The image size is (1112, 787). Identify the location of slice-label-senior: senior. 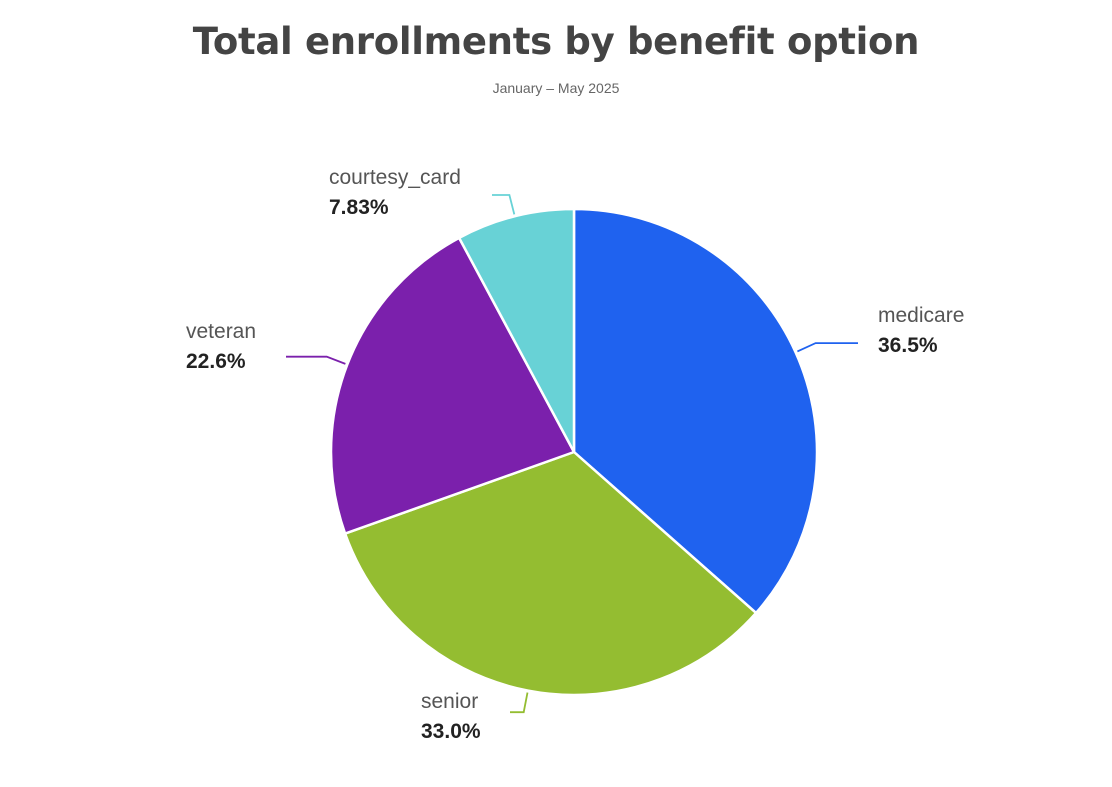
(449, 701).